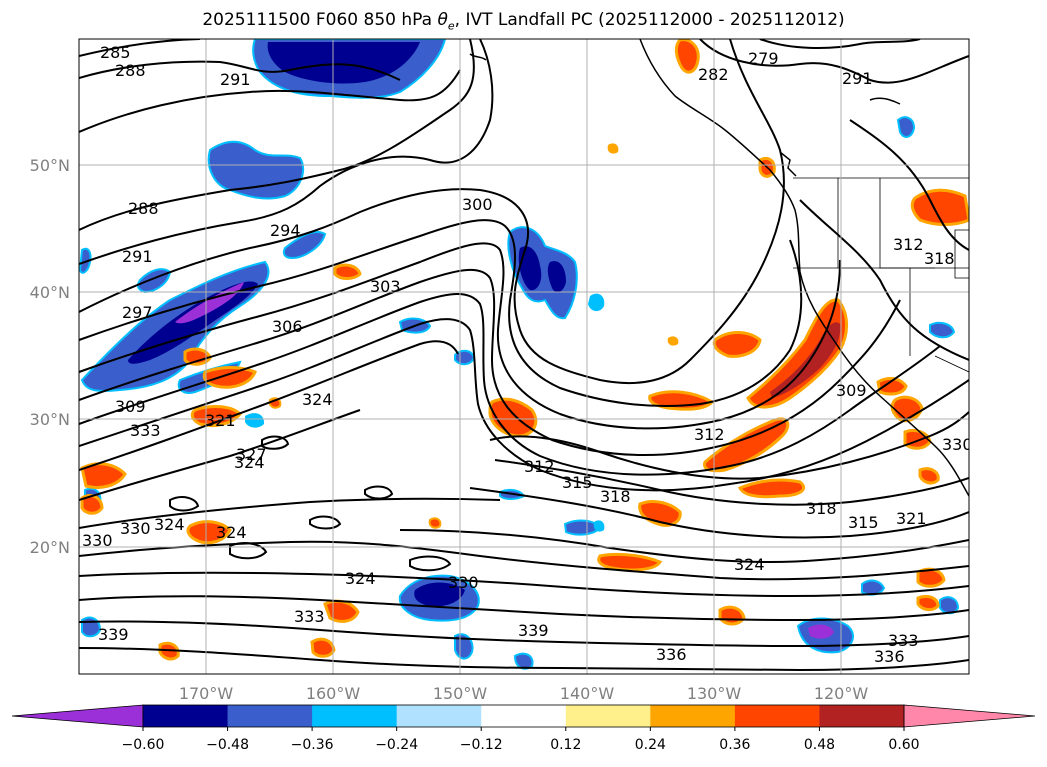 The height and width of the screenshot is (767, 1047). What do you see at coordinates (460, 693) in the screenshot?
I see `lon-label: 150°W` at bounding box center [460, 693].